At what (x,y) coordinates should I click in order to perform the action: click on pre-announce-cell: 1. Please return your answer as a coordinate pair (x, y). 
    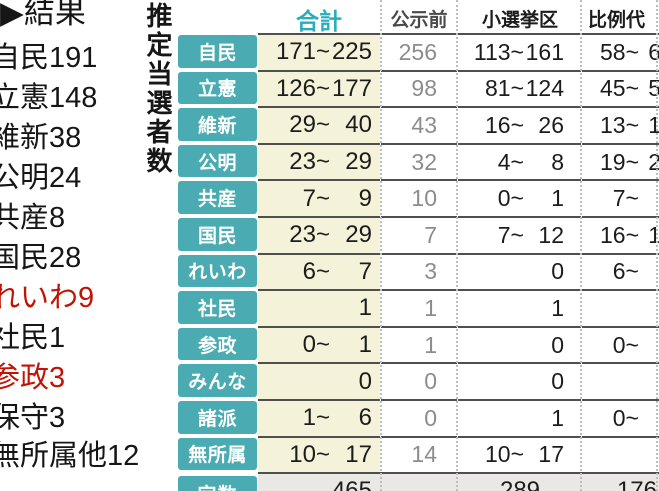
    Looking at the image, I should click on (419, 344).